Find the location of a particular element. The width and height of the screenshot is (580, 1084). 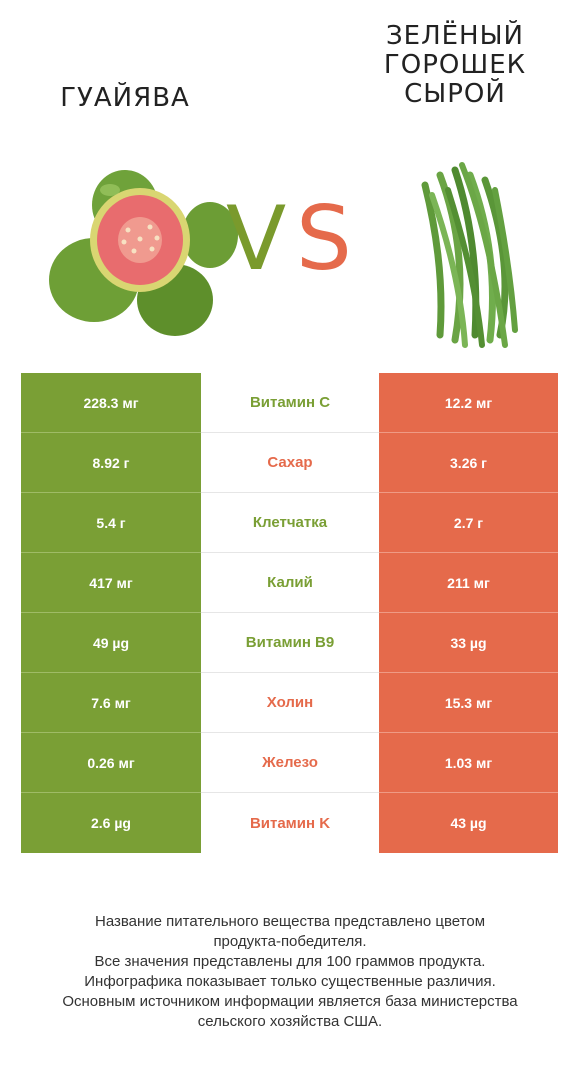

left-value-cell: 49 µg is located at coordinates (111, 643).